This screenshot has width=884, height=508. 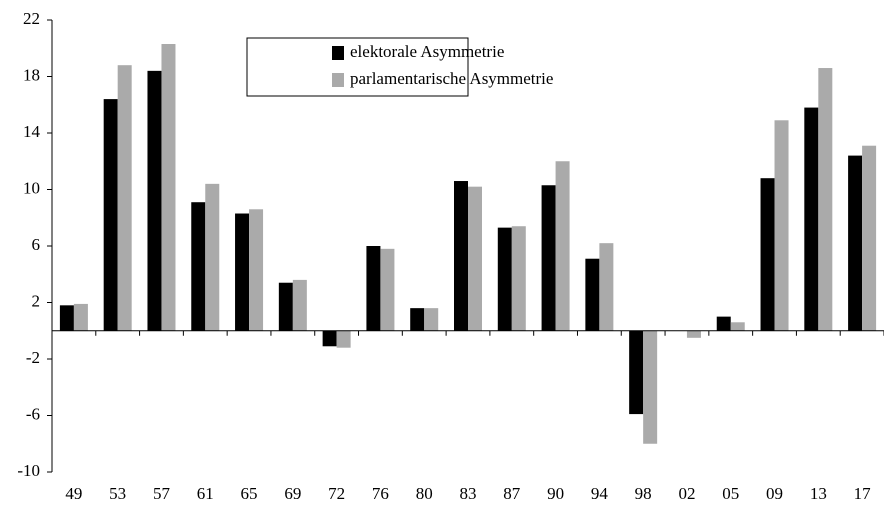 What do you see at coordinates (205, 493) in the screenshot?
I see `x-tick-label: 61` at bounding box center [205, 493].